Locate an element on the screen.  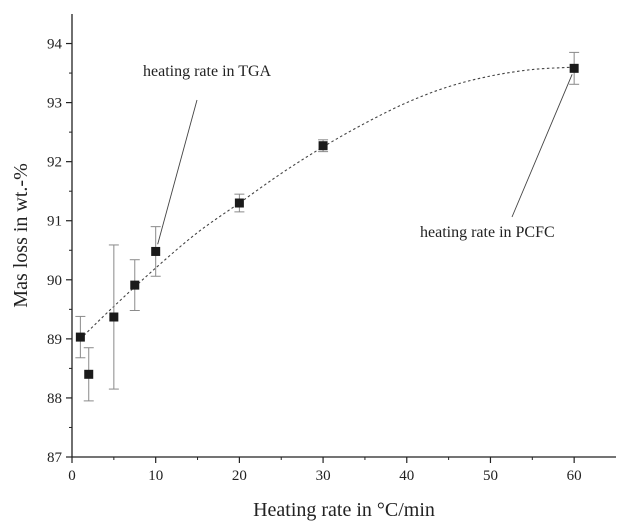
x-tick-label: 20 is located at coordinates (239, 476).